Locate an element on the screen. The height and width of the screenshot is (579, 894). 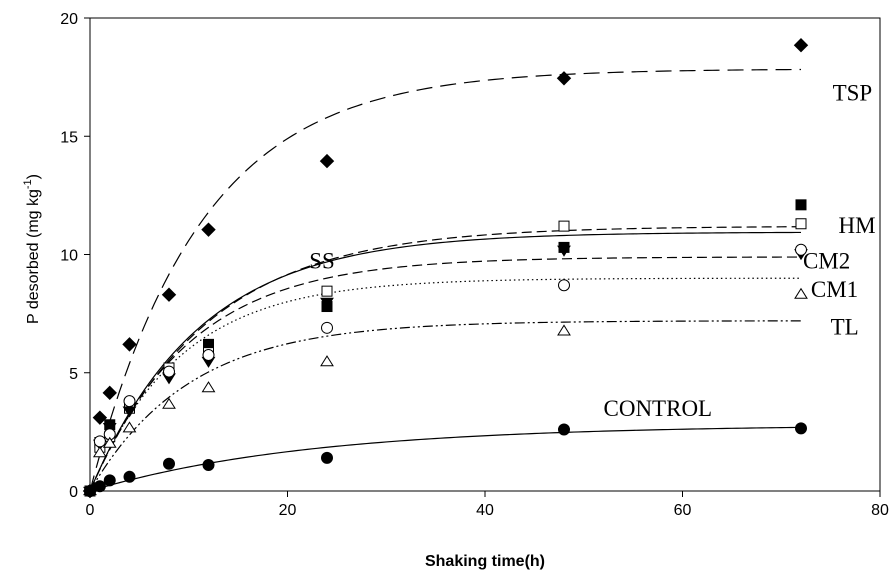
y-axis-title-sup: -1 is located at coordinates (28, 184).